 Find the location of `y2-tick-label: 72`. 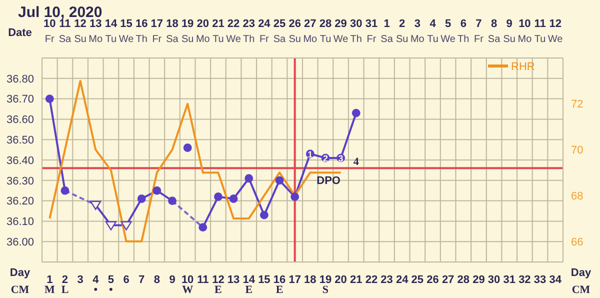

y2-tick-label: 72 is located at coordinates (577, 104).